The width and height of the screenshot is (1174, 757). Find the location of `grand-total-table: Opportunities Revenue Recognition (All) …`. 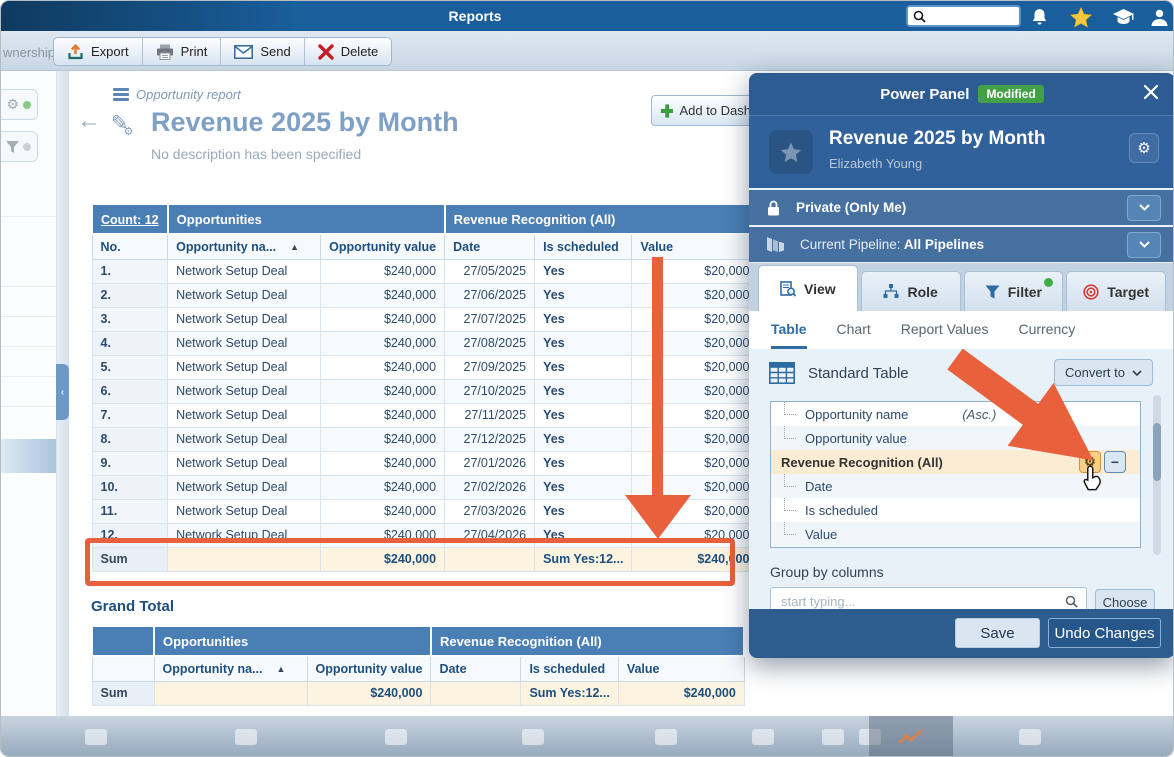

grand-total-table: Opportunities Revenue Recognition (All) … is located at coordinates (418, 665).